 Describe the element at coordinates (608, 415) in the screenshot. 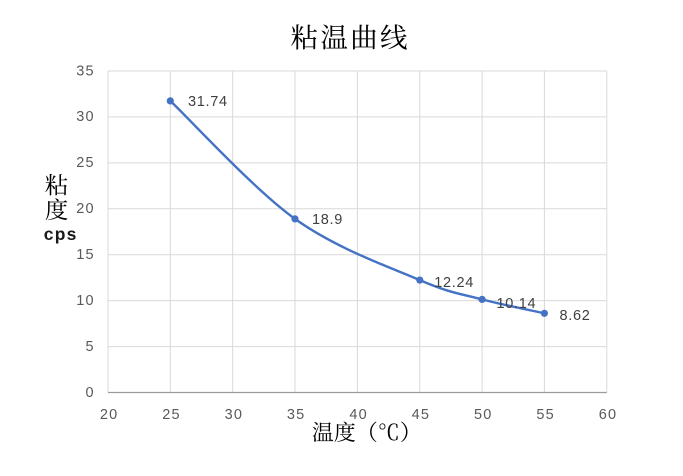

I see `svg-text: 60` at that location.